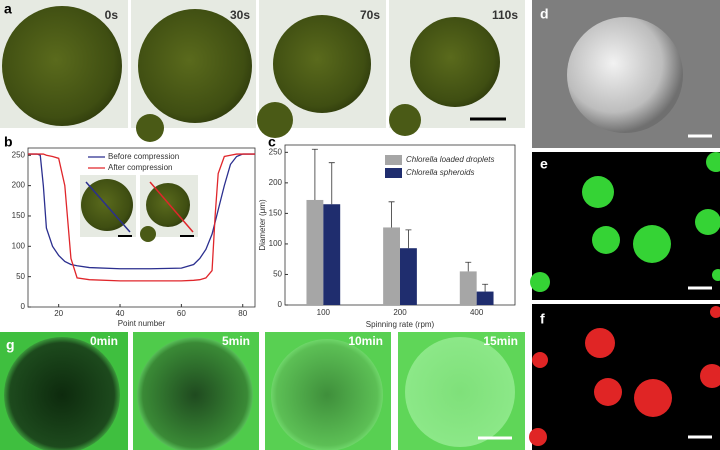 This screenshot has width=720, height=450. What do you see at coordinates (242, 313) in the screenshot?
I see `x-tick-label: 80` at bounding box center [242, 313].